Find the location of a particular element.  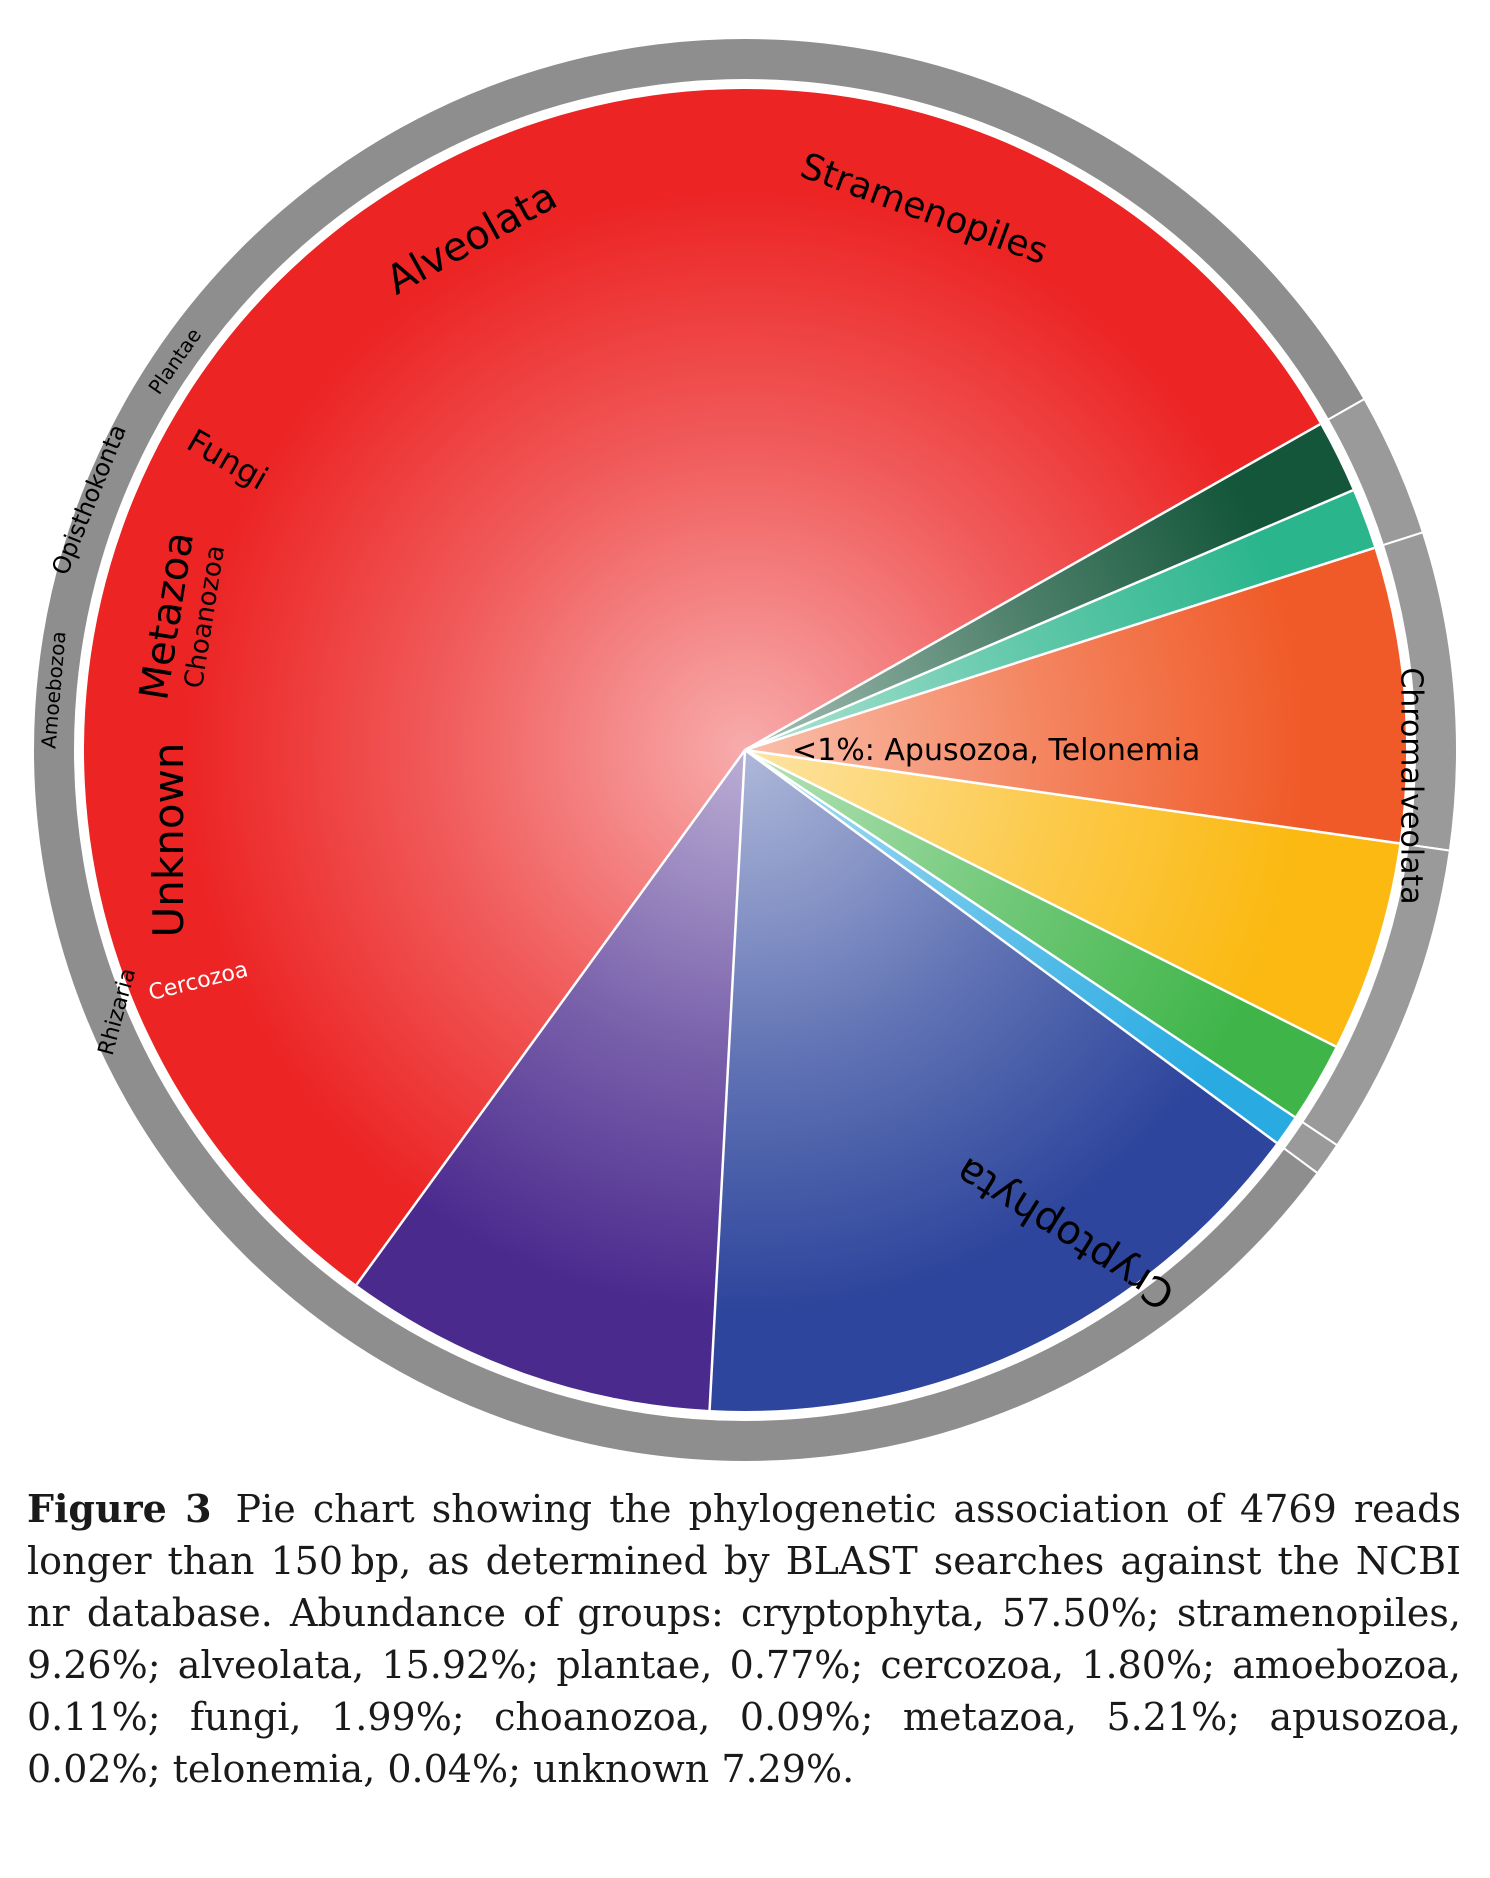

caption-label: Figure 3 is located at coordinates (119, 1508).